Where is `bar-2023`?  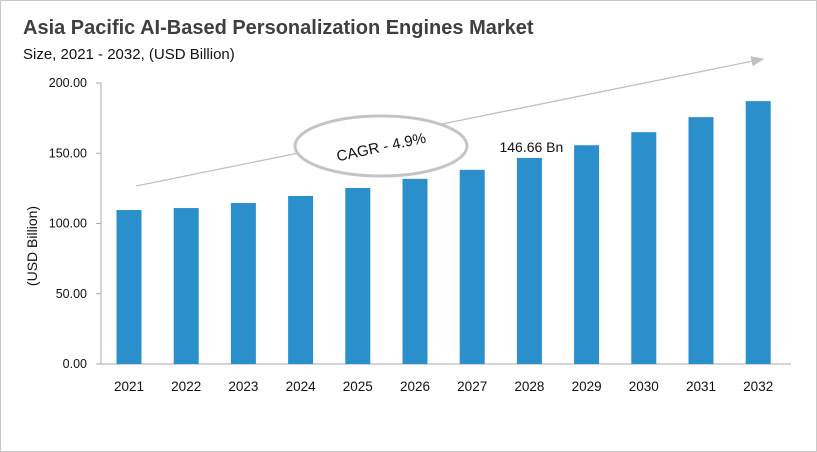 bar-2023 is located at coordinates (243, 283).